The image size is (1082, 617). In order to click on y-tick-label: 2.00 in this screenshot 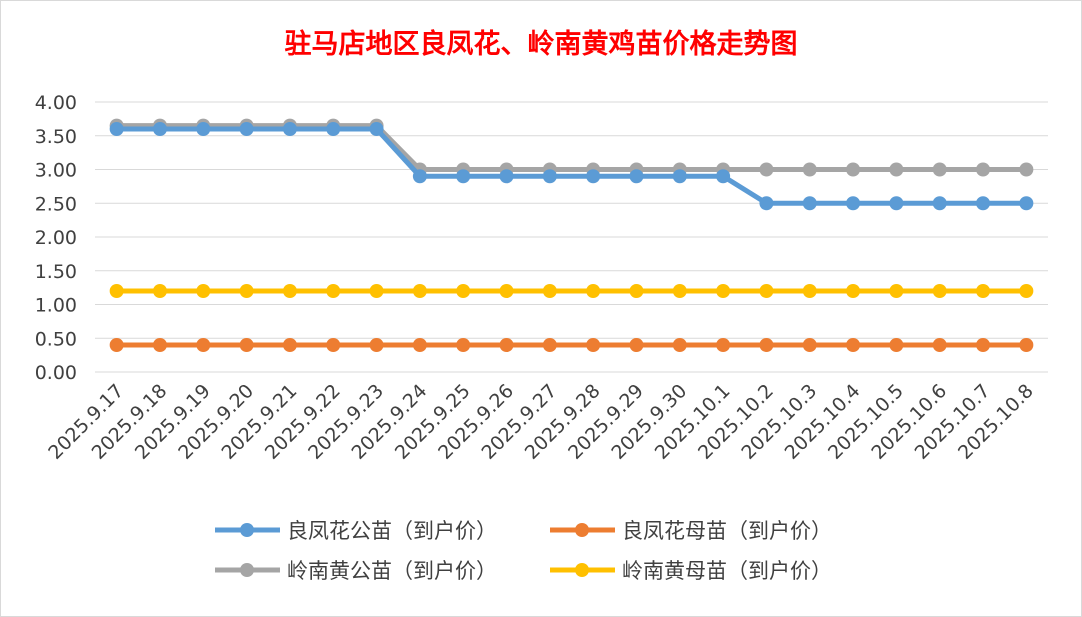, I will do `click(56, 238)`.